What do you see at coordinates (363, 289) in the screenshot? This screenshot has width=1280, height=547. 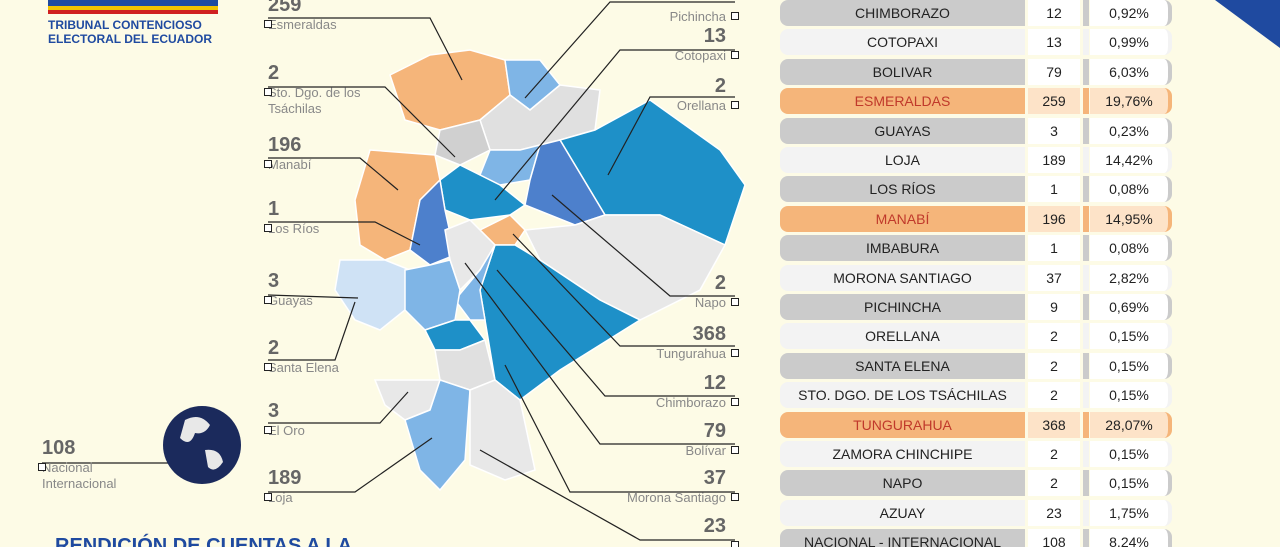 I see `map-label: 3 Guayas` at bounding box center [363, 289].